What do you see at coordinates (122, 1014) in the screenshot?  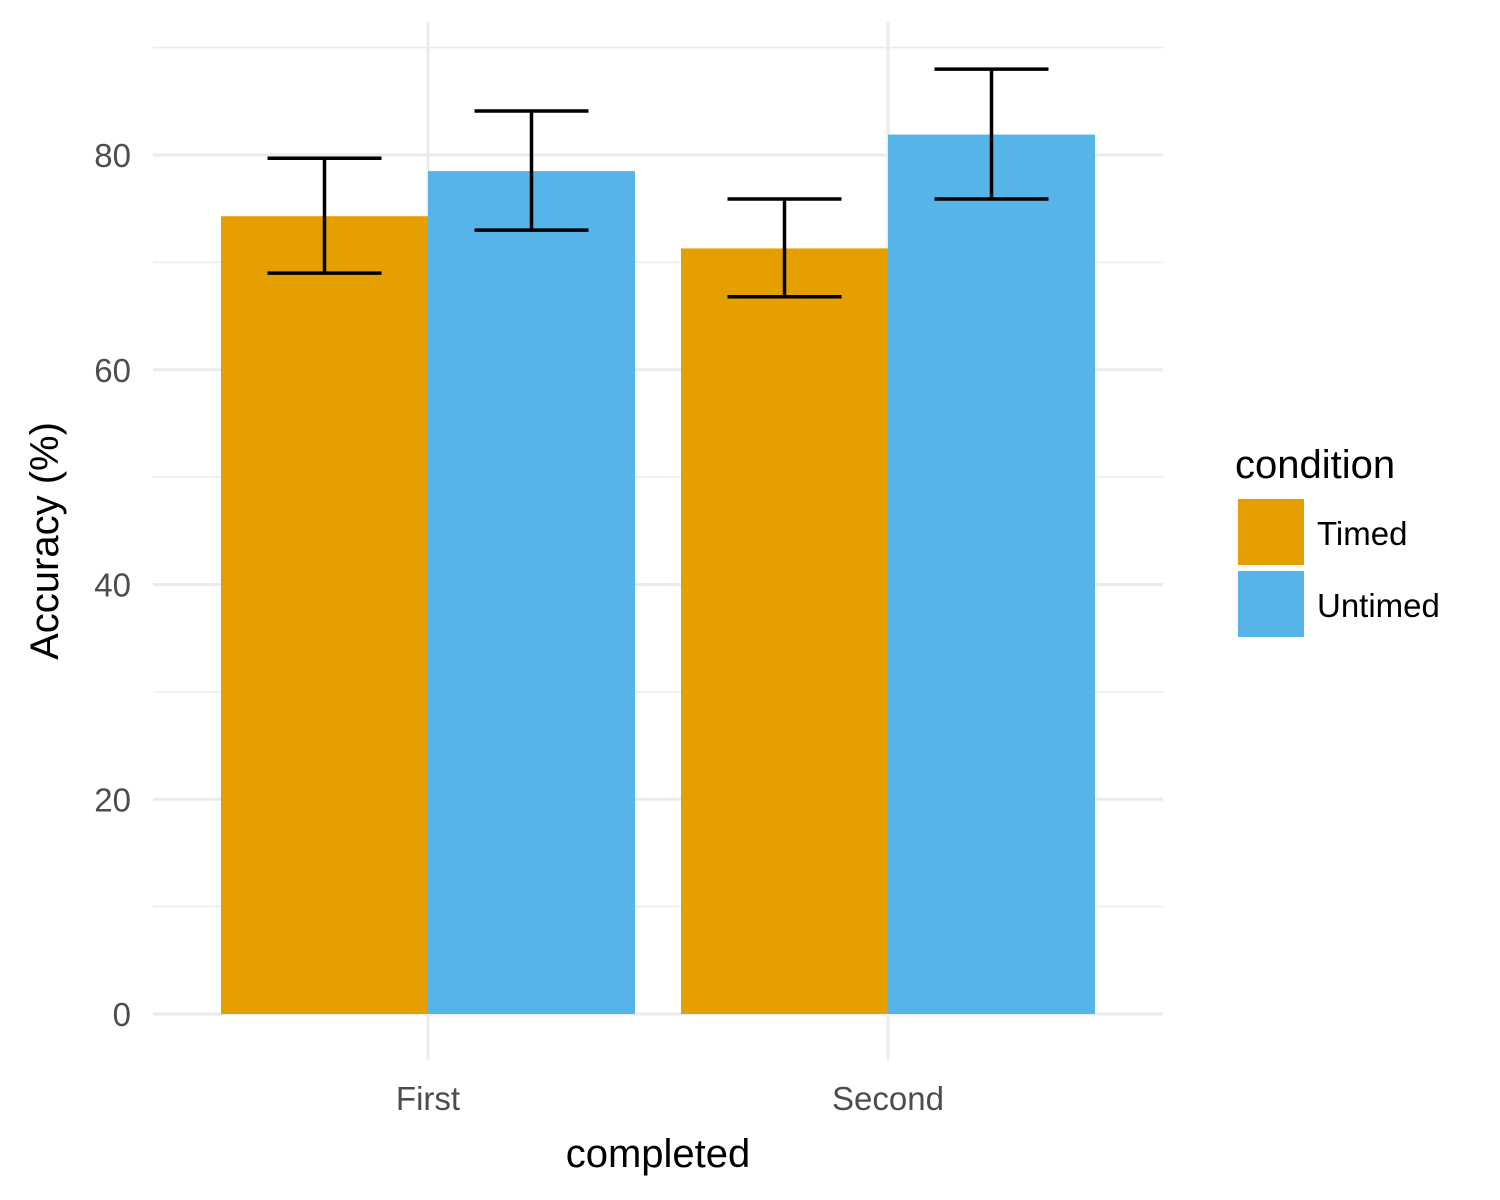 I see `y-tick-label: 0` at bounding box center [122, 1014].